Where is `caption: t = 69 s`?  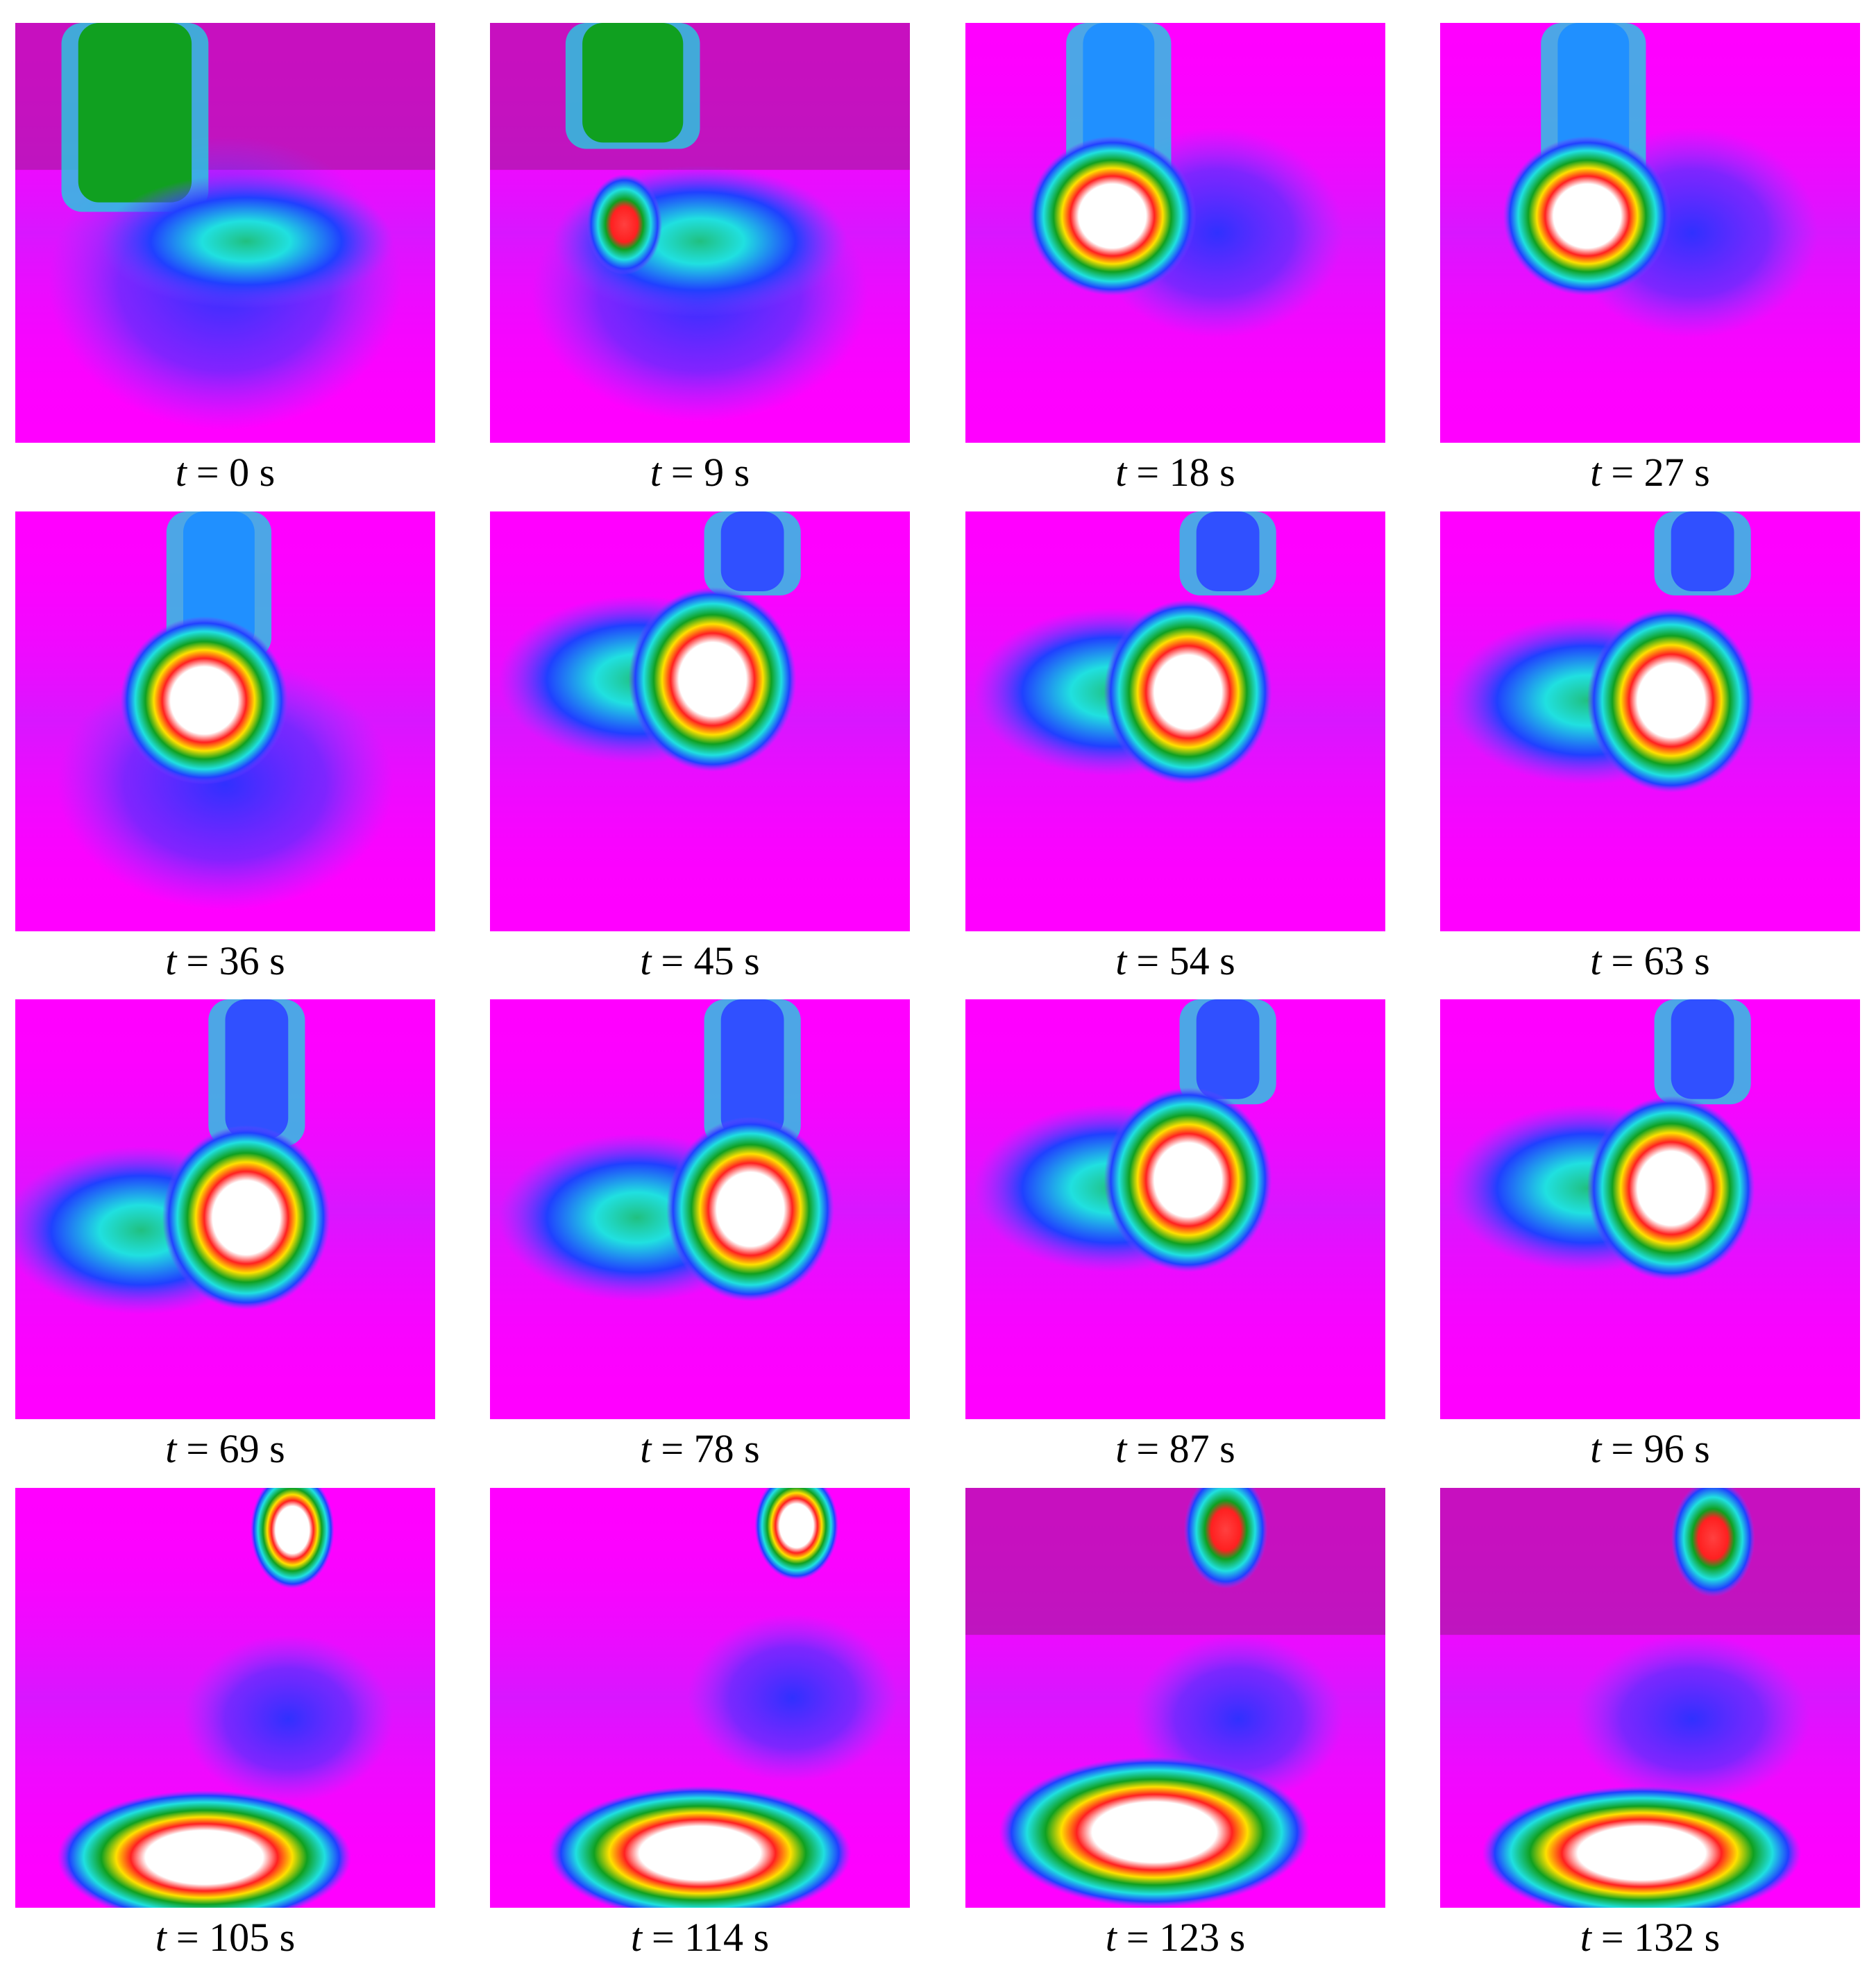 caption: t = 69 s is located at coordinates (225, 1448).